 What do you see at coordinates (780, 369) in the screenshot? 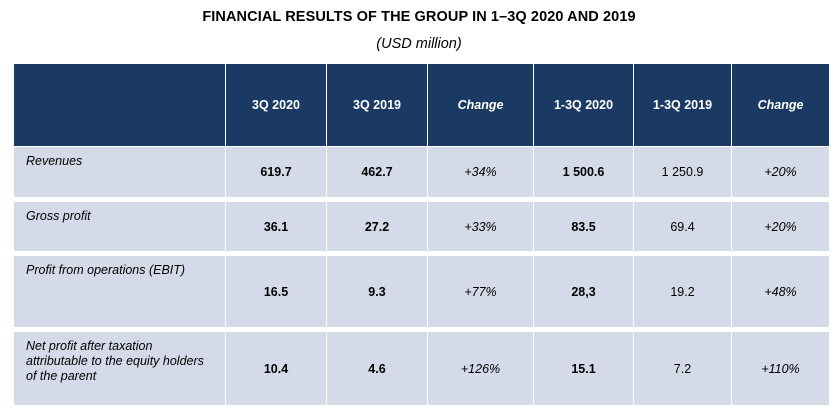
I see `table-cell: +110%` at bounding box center [780, 369].